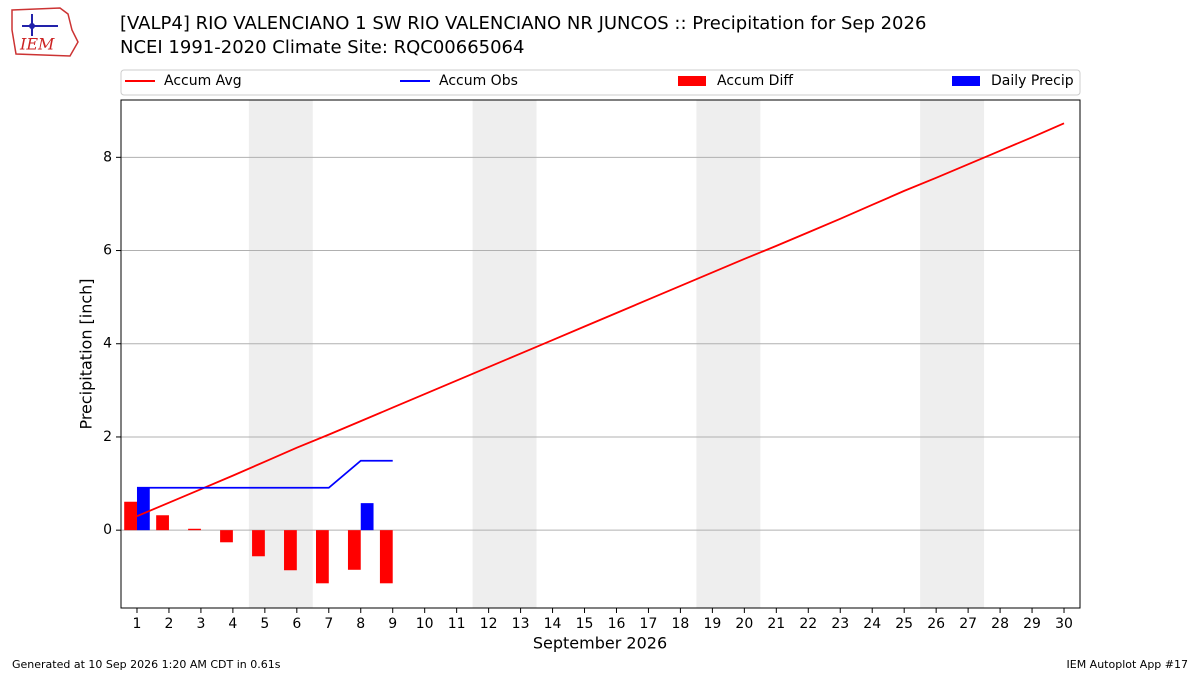 The height and width of the screenshot is (675, 1200). I want to click on x-tick-label: 2, so click(168, 624).